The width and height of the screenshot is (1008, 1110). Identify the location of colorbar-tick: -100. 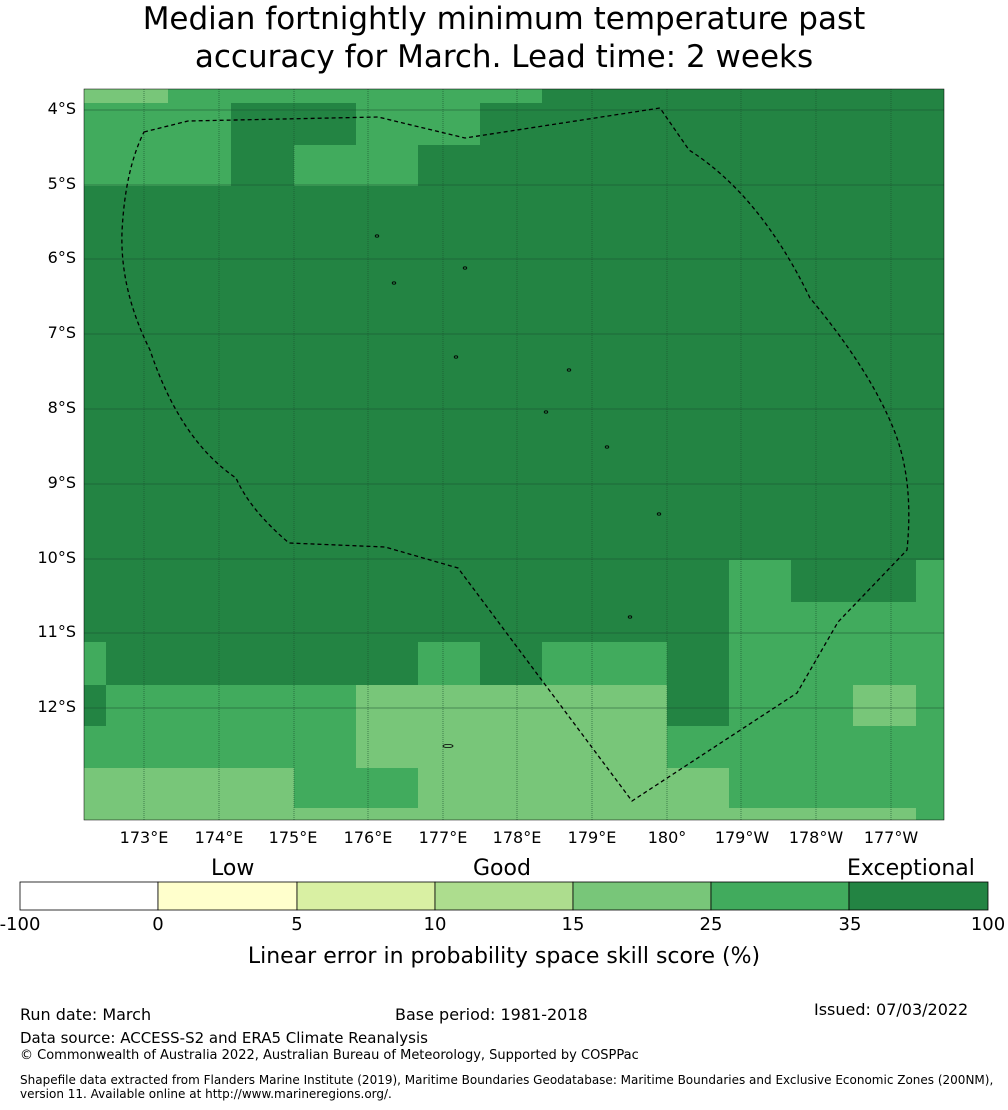
(20, 924).